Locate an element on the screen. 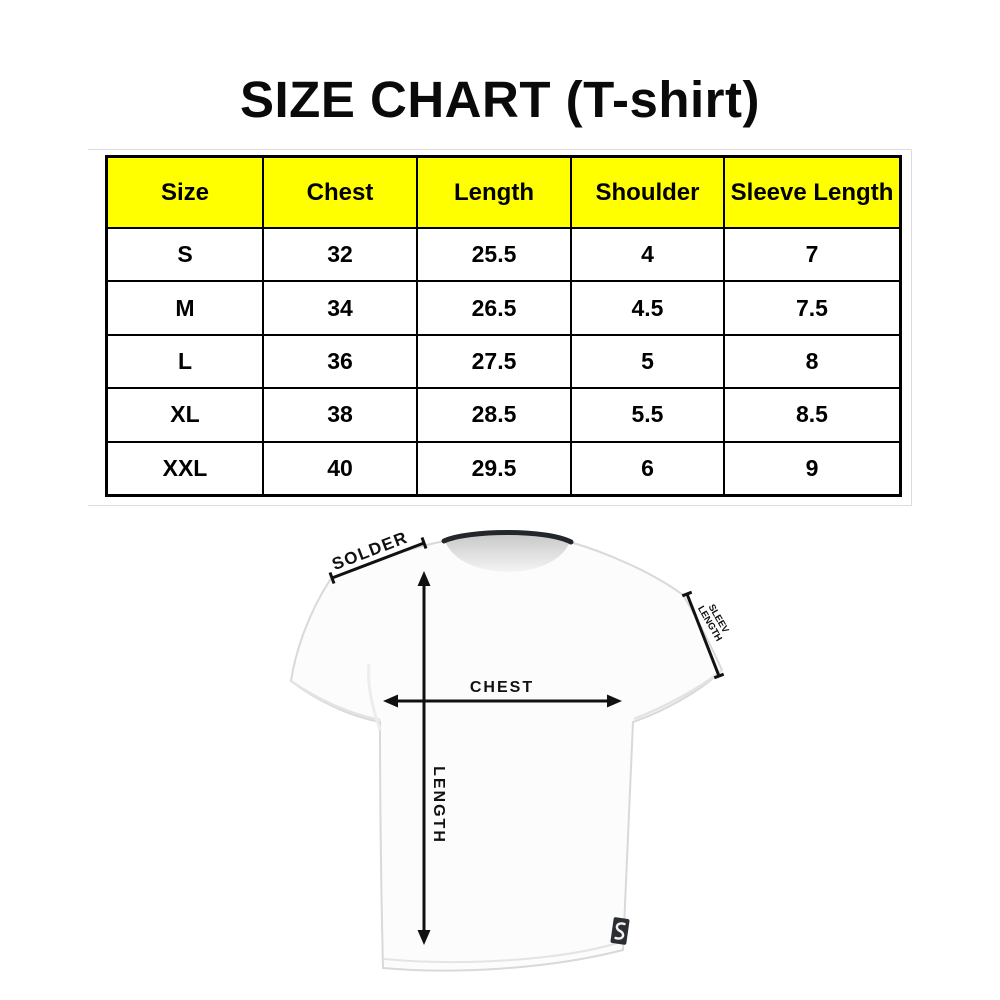 This screenshot has width=1000, height=1000. cell-l-length: 27.5 is located at coordinates (494, 361).